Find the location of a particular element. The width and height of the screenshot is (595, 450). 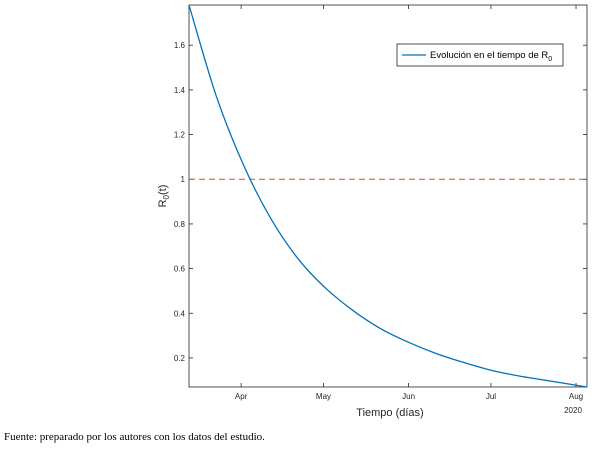

y-tick-label: 0.8 is located at coordinates (180, 224).